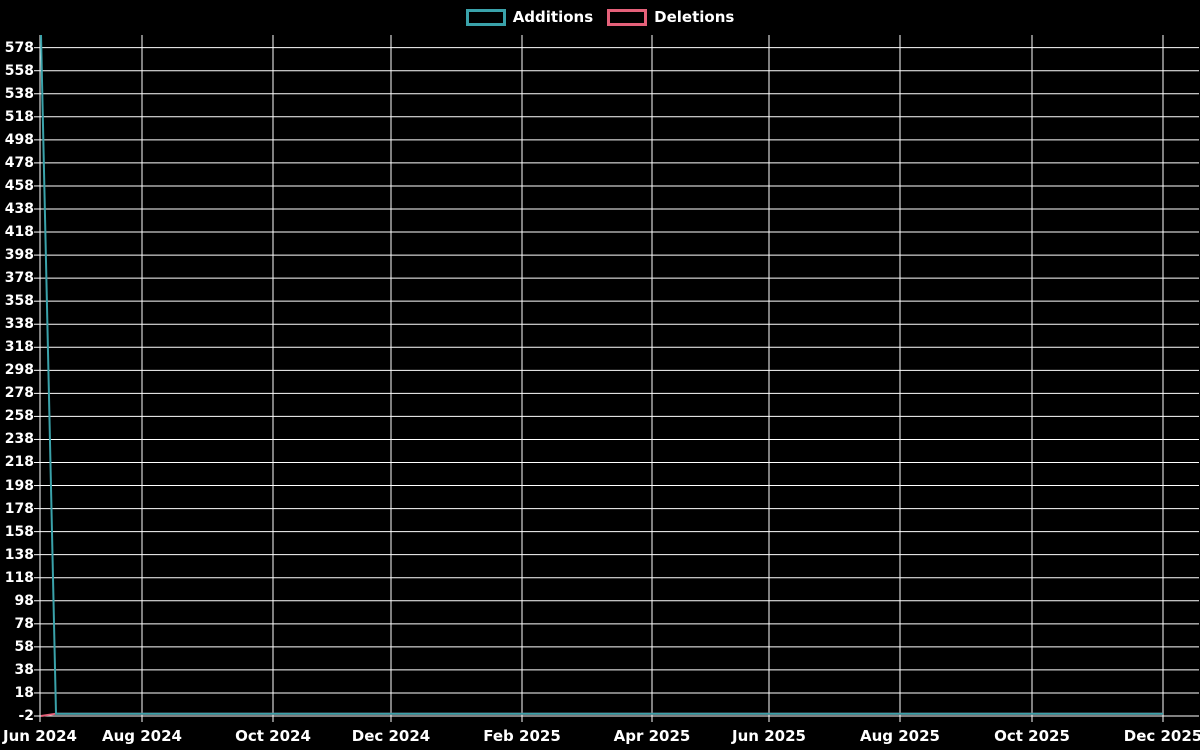 This screenshot has height=750, width=1200. What do you see at coordinates (19, 347) in the screenshot?
I see `y-tick-label: 318` at bounding box center [19, 347].